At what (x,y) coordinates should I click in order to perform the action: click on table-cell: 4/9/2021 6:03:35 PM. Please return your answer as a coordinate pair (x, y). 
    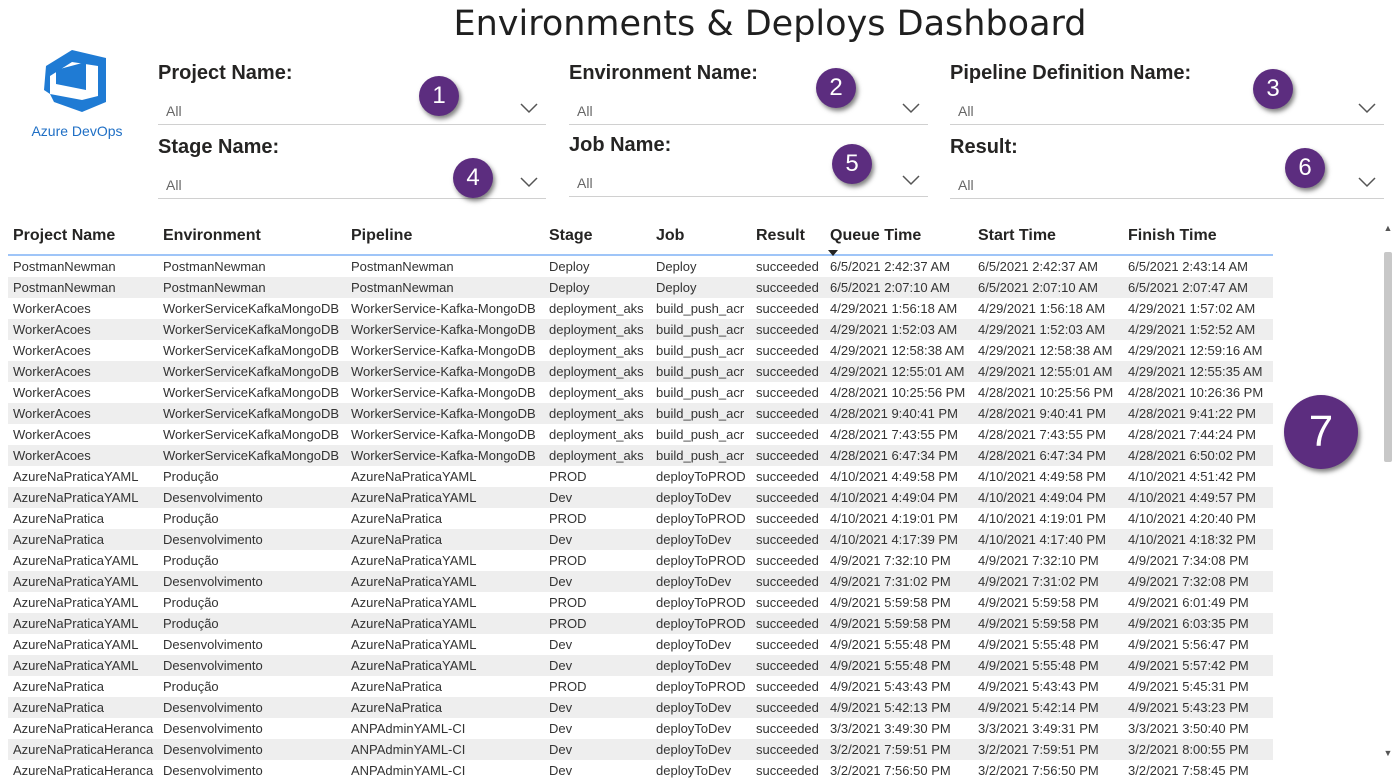
    Looking at the image, I should click on (1198, 623).